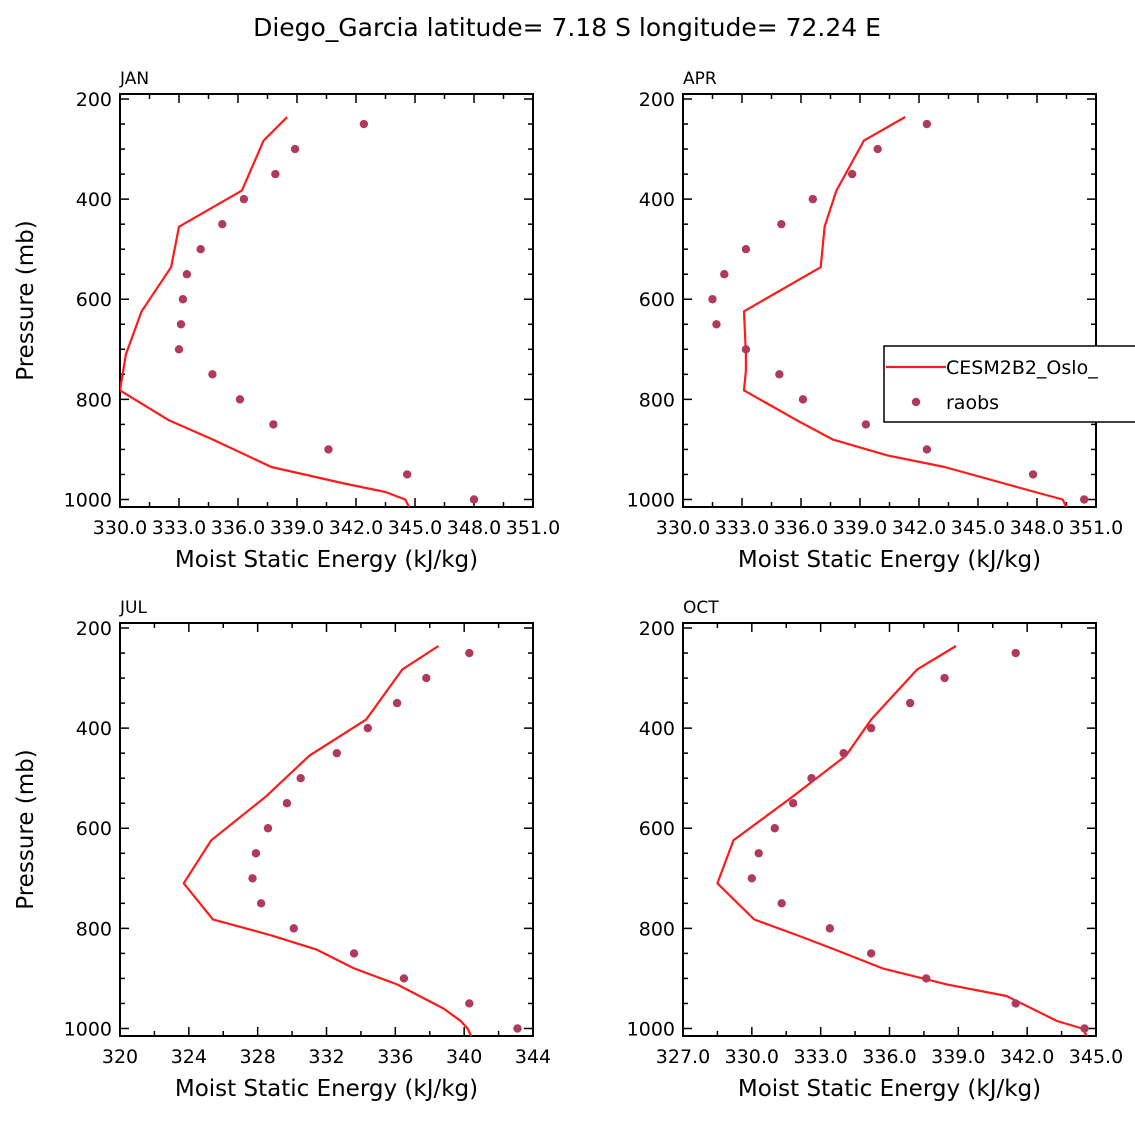 Image resolution: width=1135 pixels, height=1135 pixels. I want to click on x-tick-label: 320, so click(120, 1057).